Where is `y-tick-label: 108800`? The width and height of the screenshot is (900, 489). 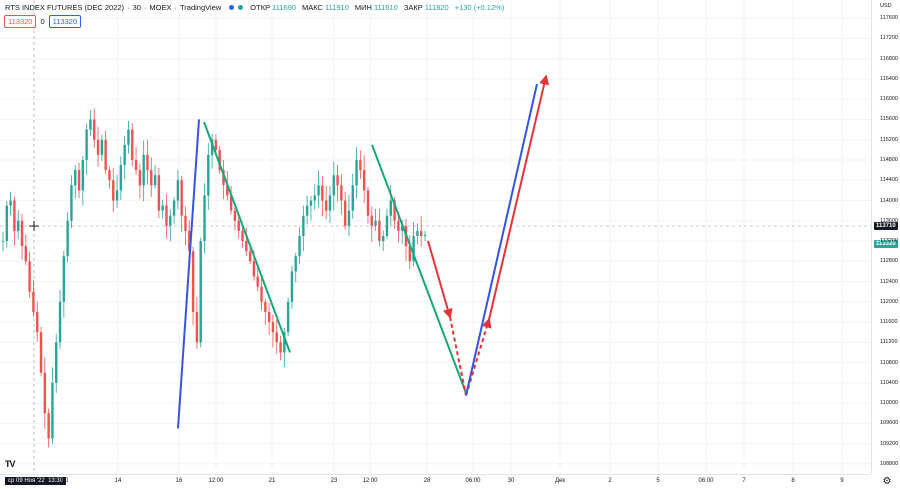
y-tick-label: 108800 is located at coordinates (889, 463).